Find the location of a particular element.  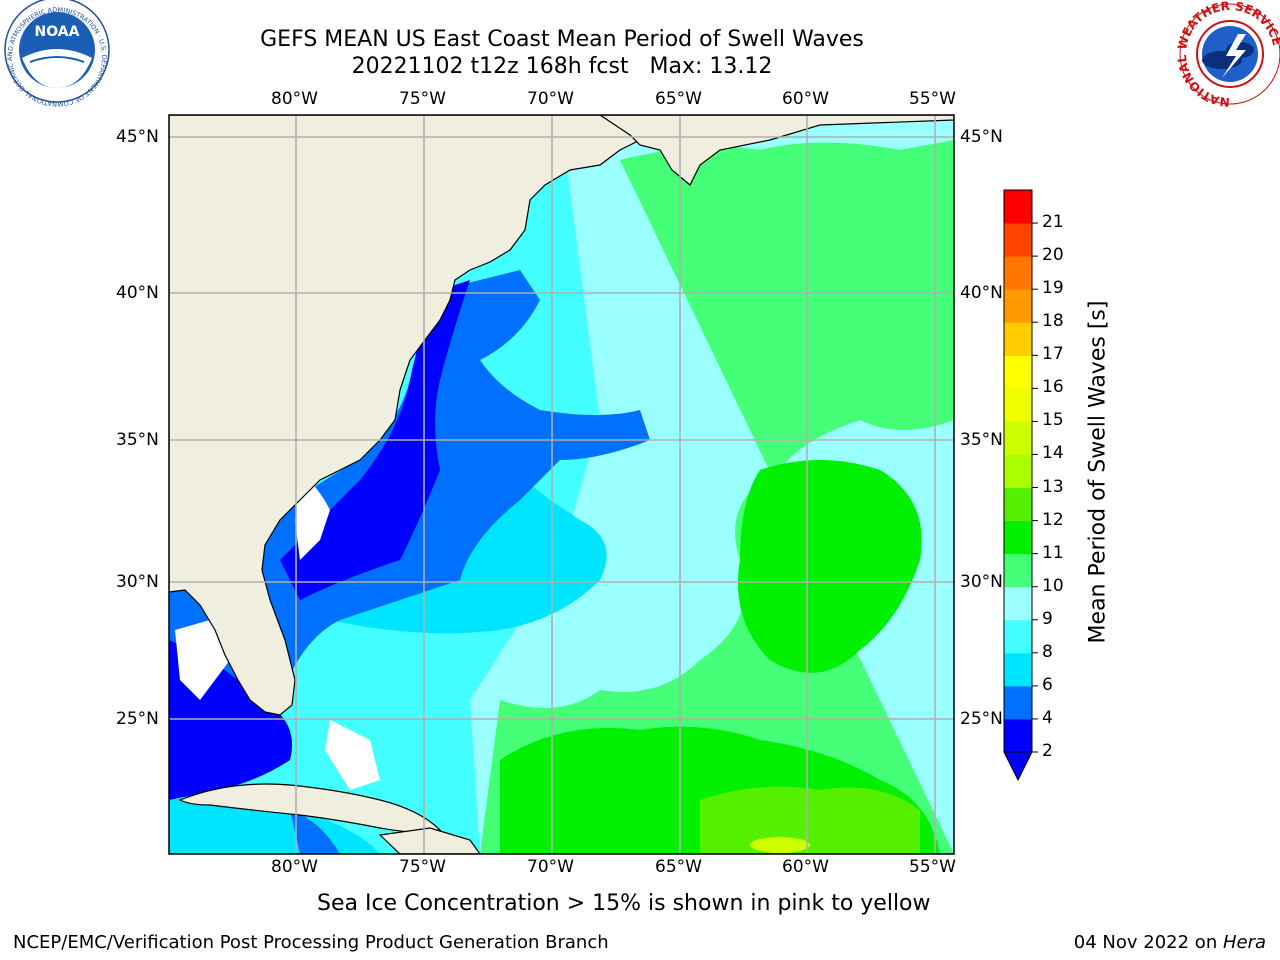

lat-label-left-40n: 40°N is located at coordinates (137, 293).